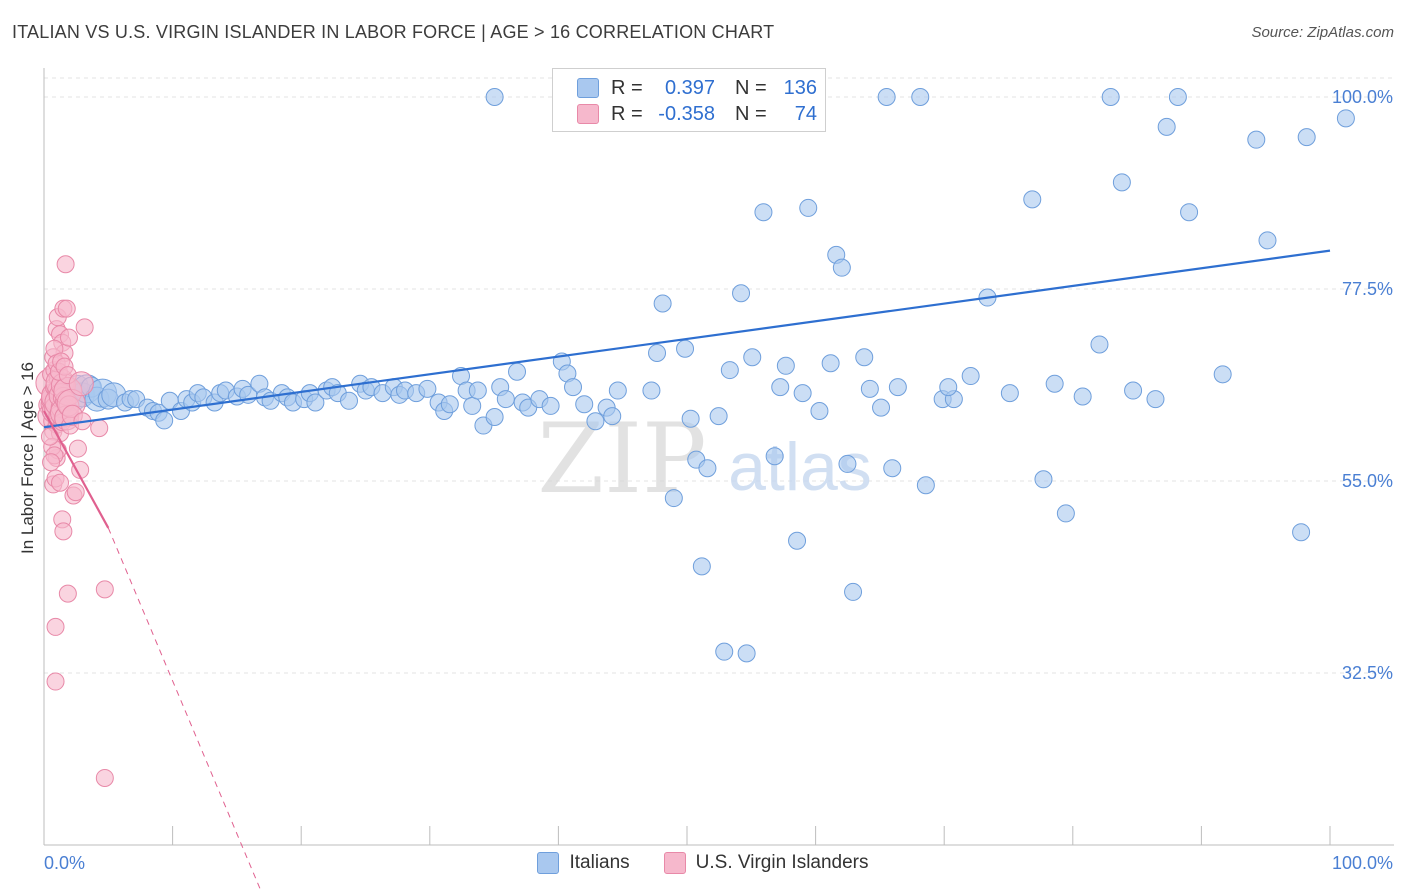 This screenshot has width=1406, height=892. I want to click on virgin-islanders-swatch, so click(588, 114).